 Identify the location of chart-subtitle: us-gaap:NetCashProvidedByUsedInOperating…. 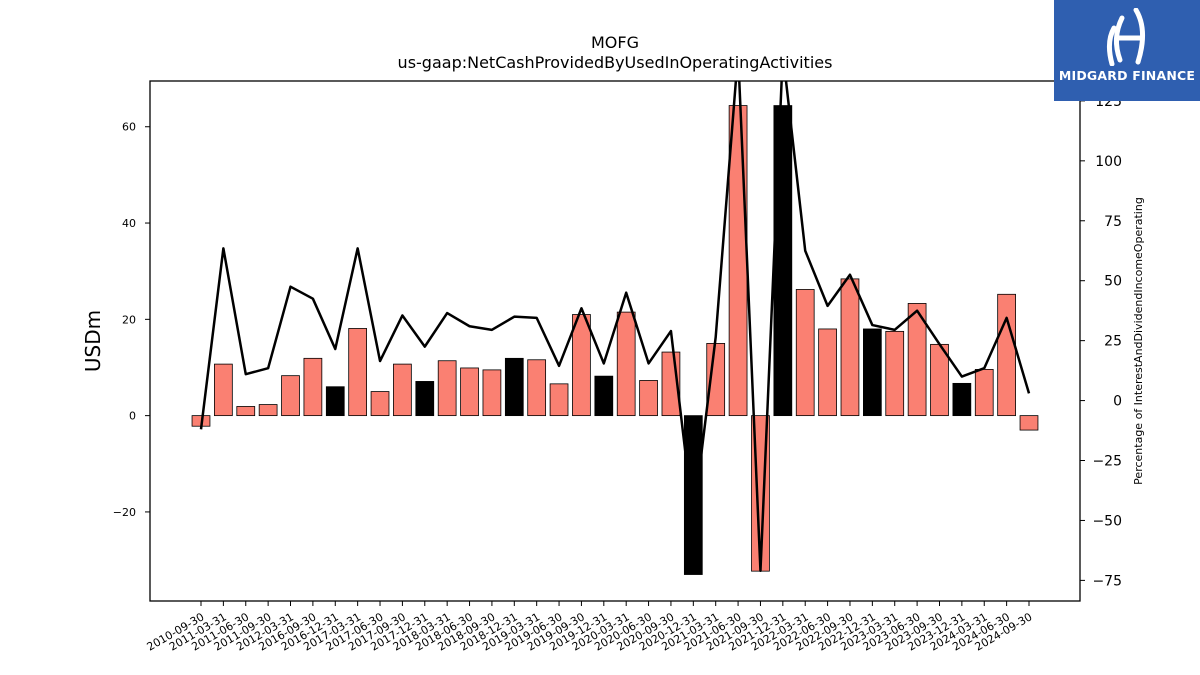
(615, 62).